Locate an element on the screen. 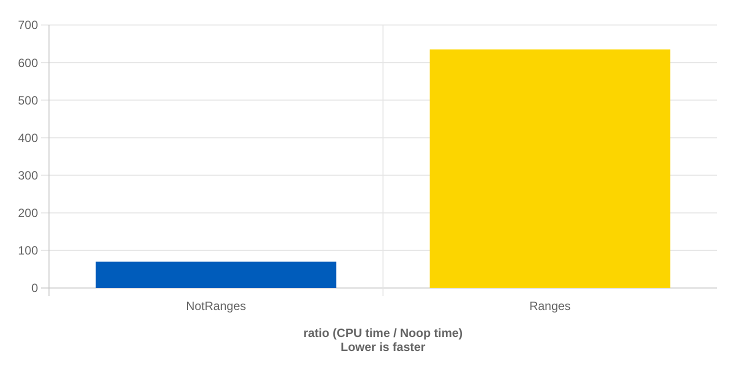  y-tick-label: 600 is located at coordinates (28, 63).